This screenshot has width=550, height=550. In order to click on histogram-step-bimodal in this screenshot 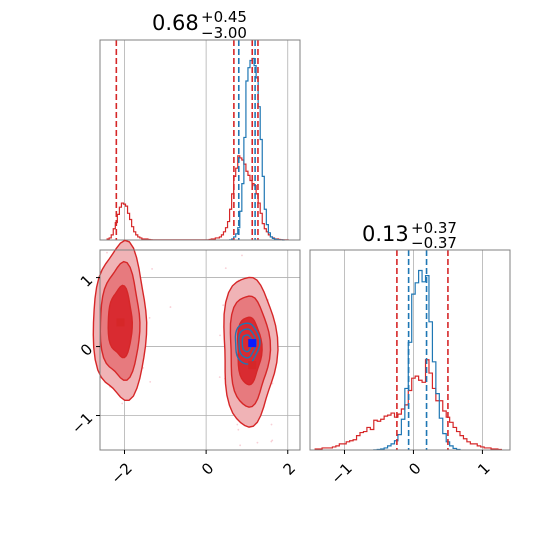, I will do `click(197, 198)`.